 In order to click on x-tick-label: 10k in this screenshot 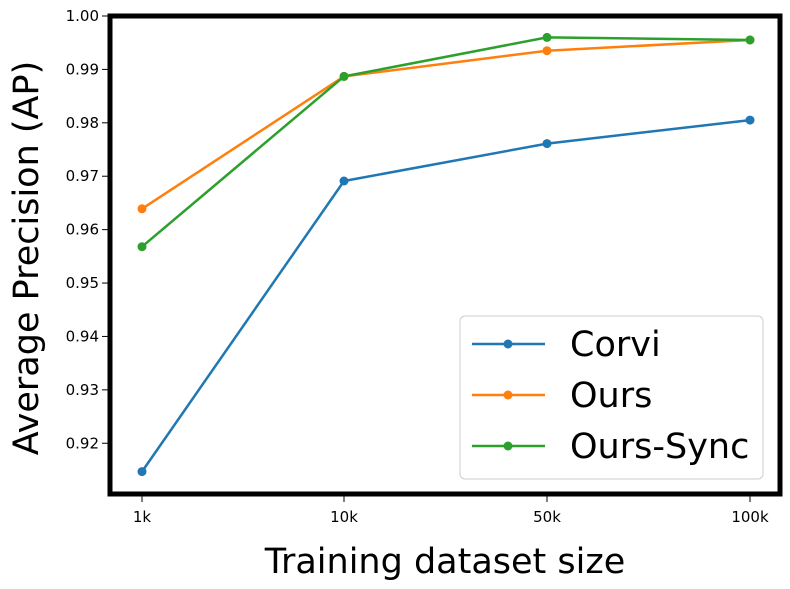, I will do `click(344, 517)`.